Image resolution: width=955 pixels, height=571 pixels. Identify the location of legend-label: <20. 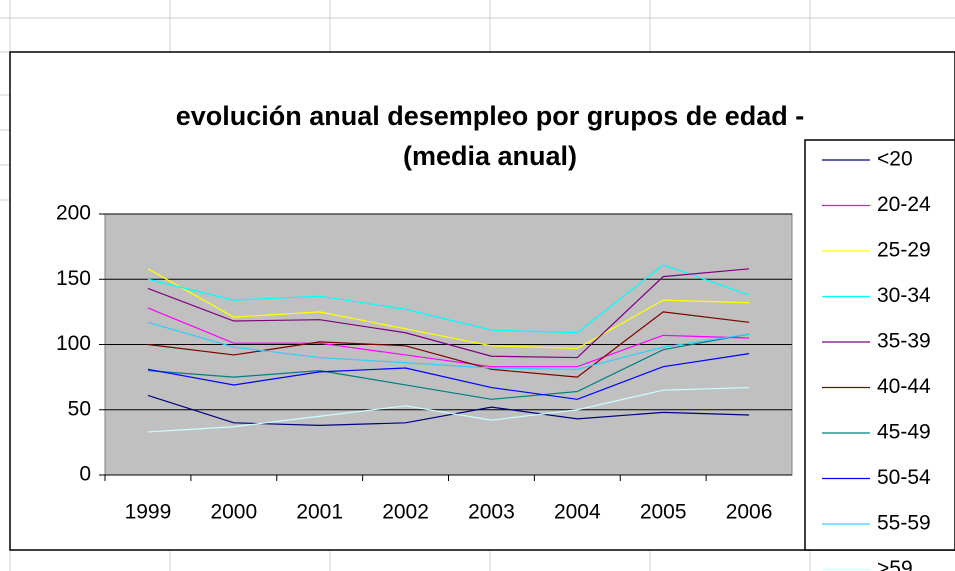
(895, 159).